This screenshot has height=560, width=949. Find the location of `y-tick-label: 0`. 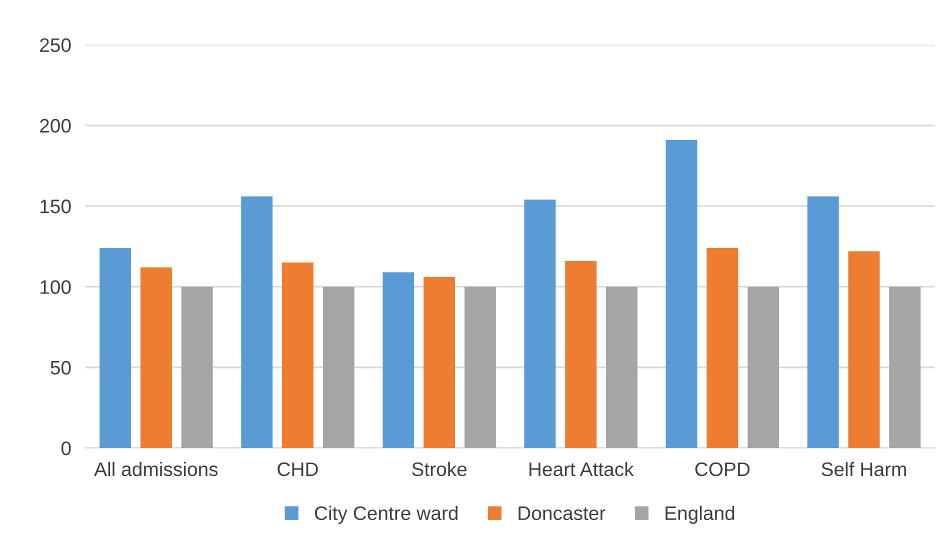

y-tick-label: 0 is located at coordinates (66, 448).